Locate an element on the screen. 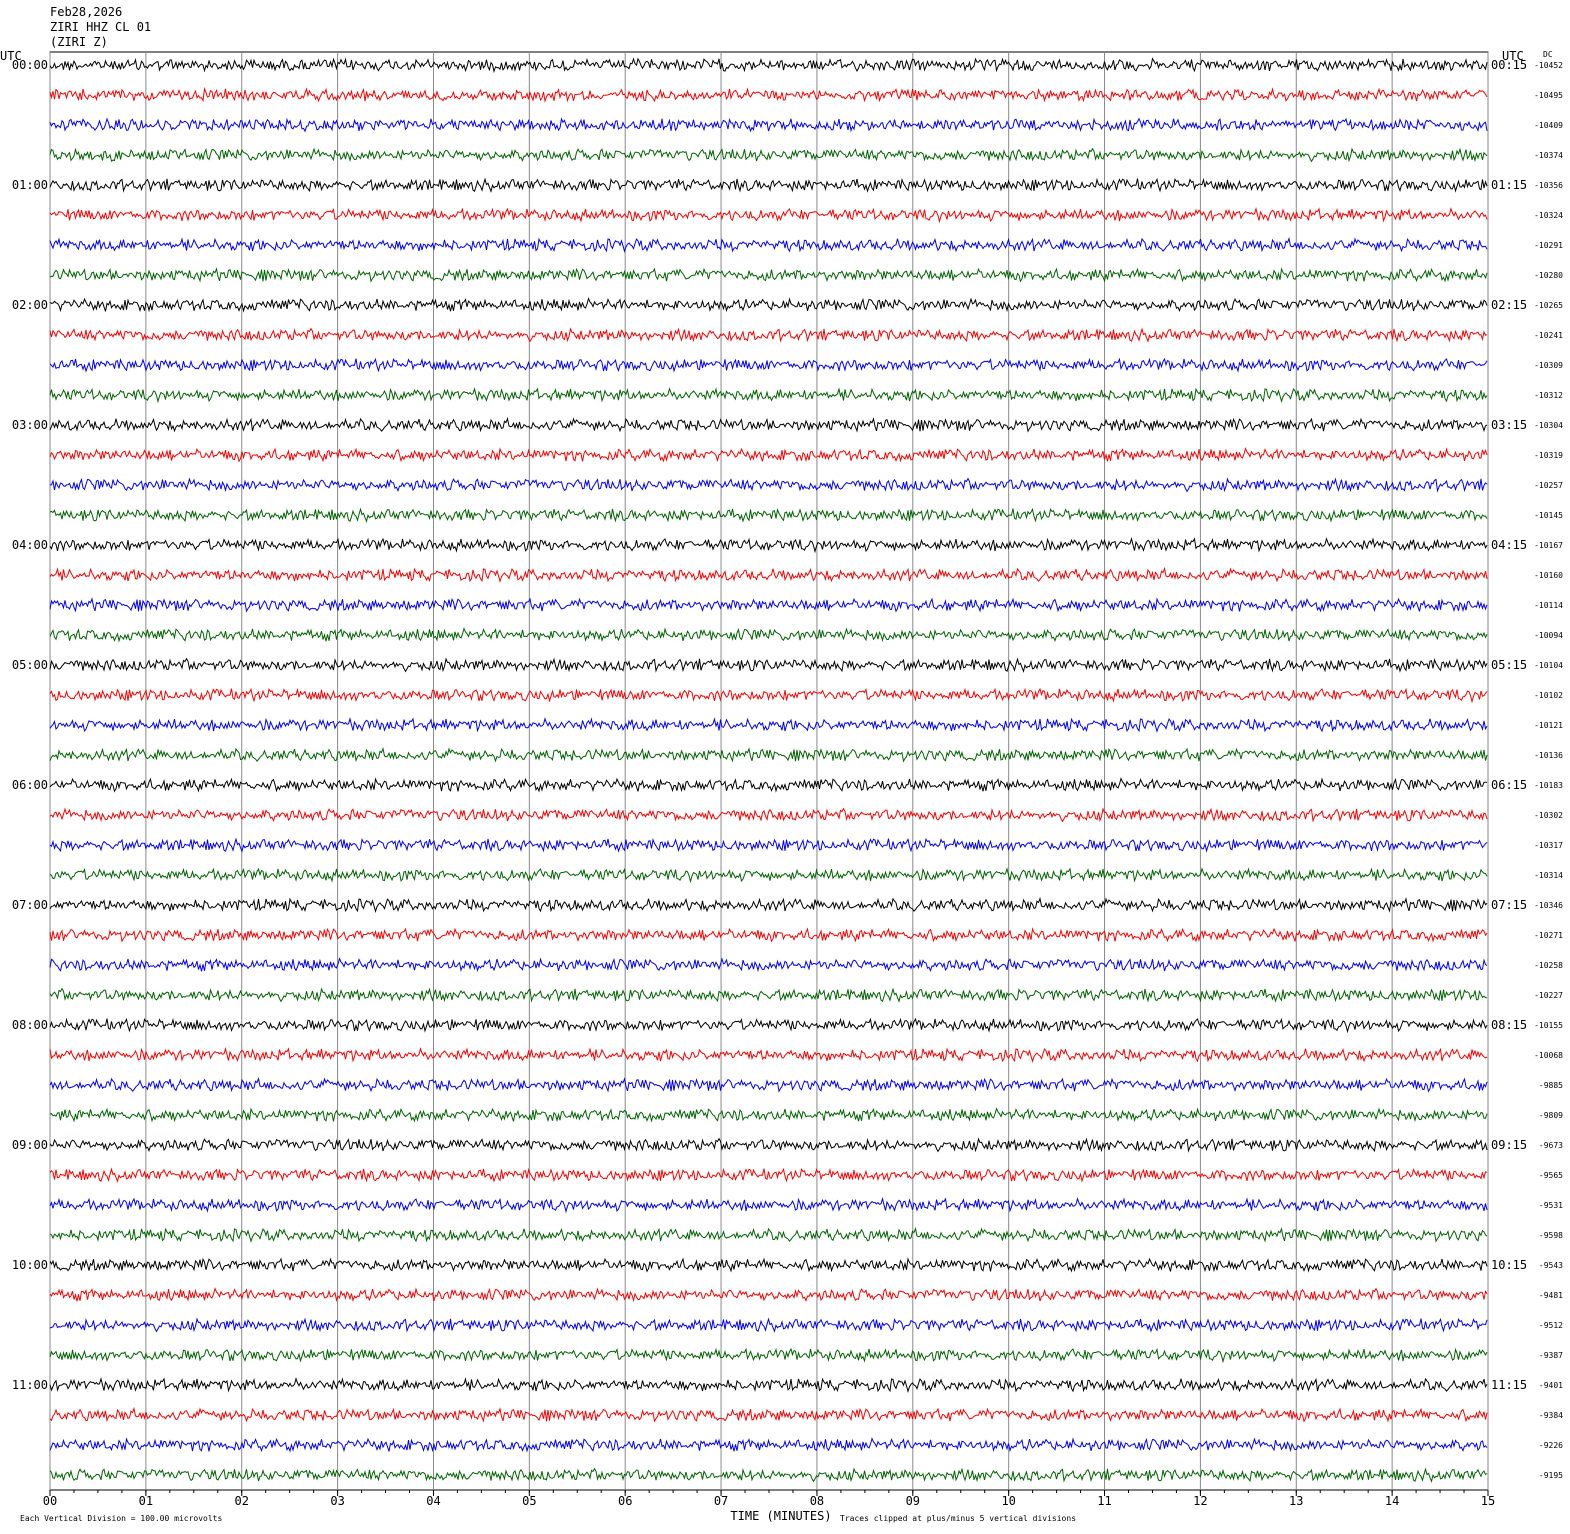  right-time-label: 05:15 is located at coordinates (1509, 665).